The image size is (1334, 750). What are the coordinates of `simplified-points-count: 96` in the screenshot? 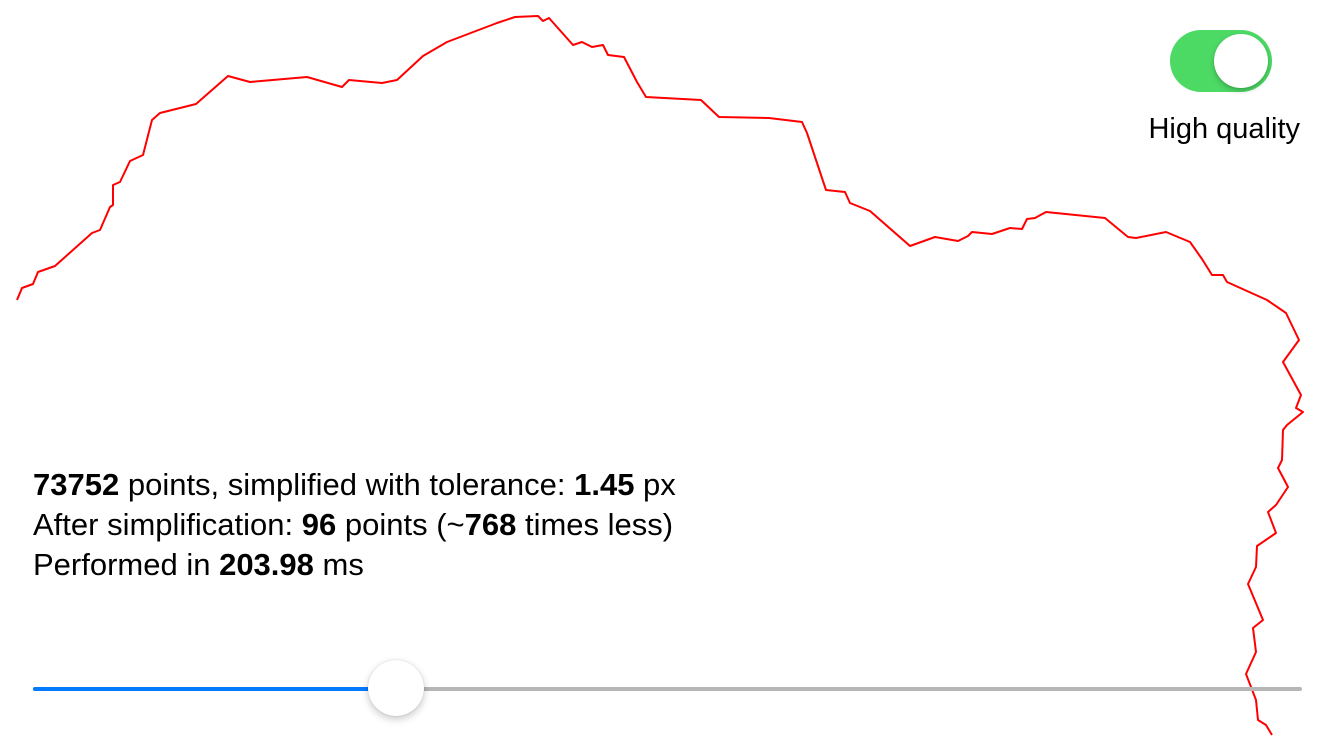 It's located at (319, 524).